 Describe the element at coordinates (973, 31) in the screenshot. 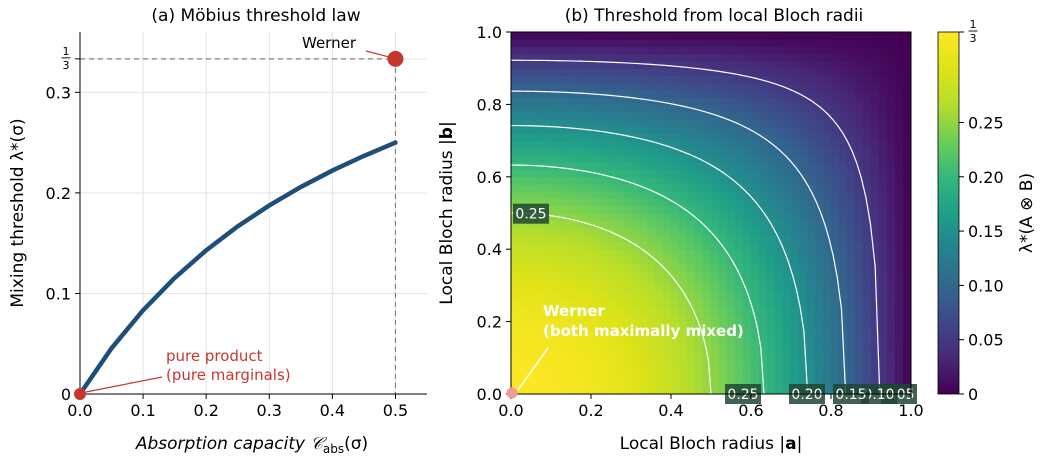

I see `colorbar-tick-label: 13` at that location.